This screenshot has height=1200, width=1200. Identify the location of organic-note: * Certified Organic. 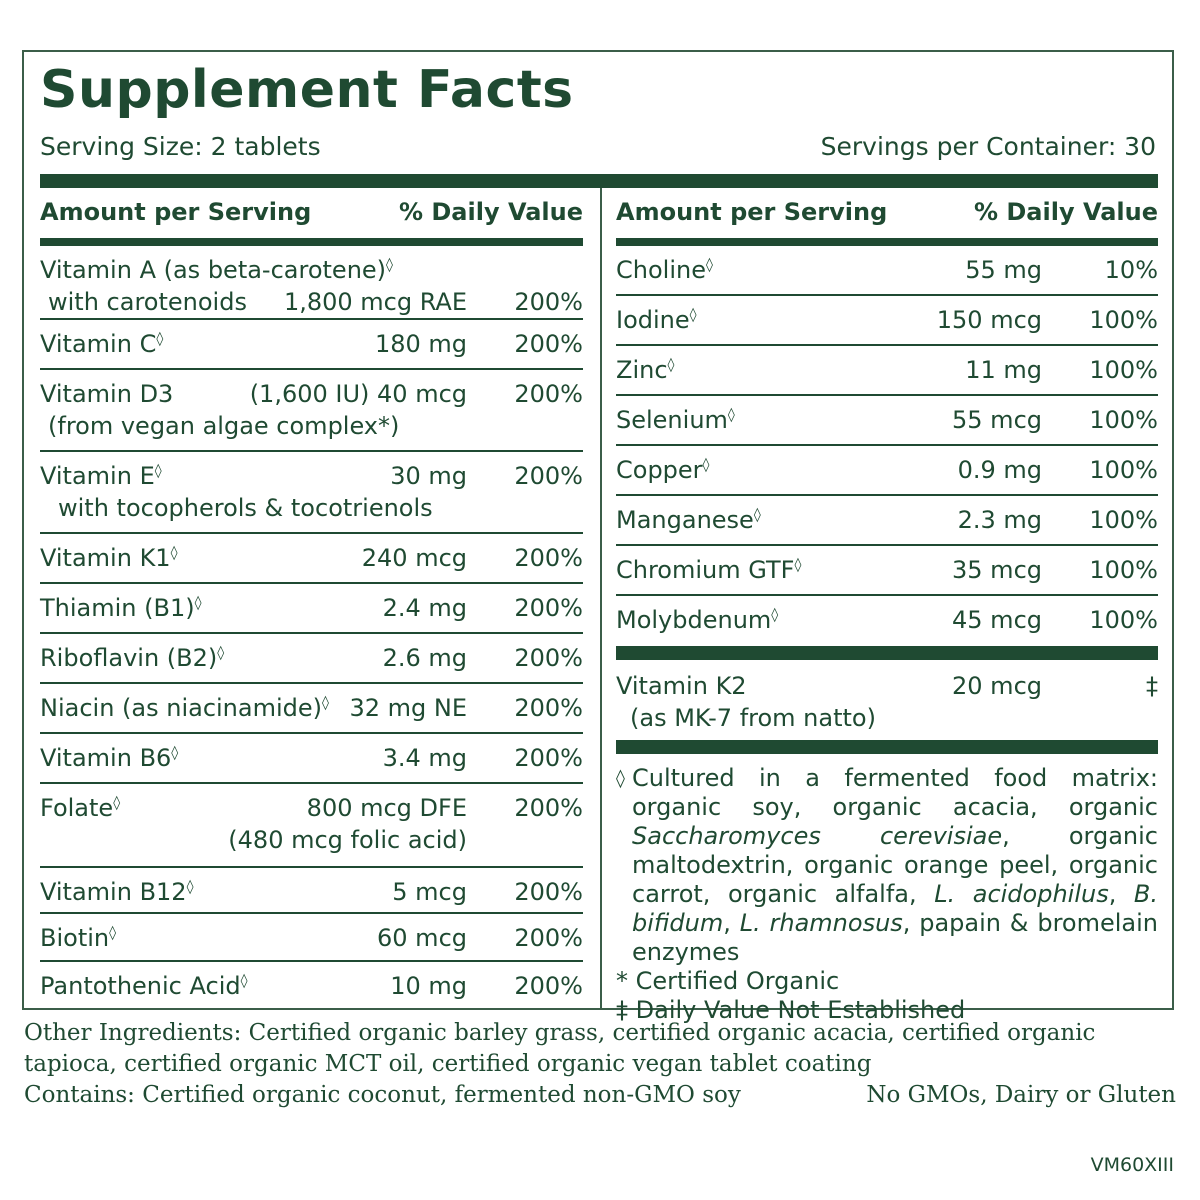
(728, 981).